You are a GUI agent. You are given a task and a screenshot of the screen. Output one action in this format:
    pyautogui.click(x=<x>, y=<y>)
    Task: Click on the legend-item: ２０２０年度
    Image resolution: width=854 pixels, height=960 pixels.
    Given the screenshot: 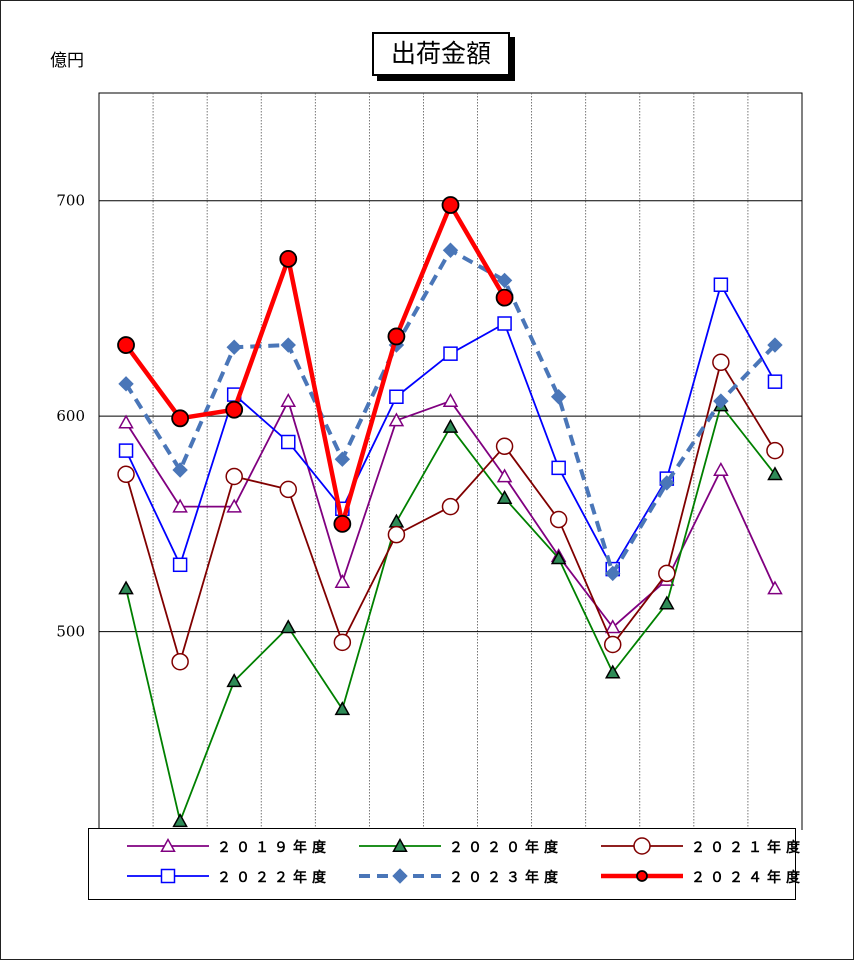 What is the action you would take?
    pyautogui.click(x=457, y=846)
    